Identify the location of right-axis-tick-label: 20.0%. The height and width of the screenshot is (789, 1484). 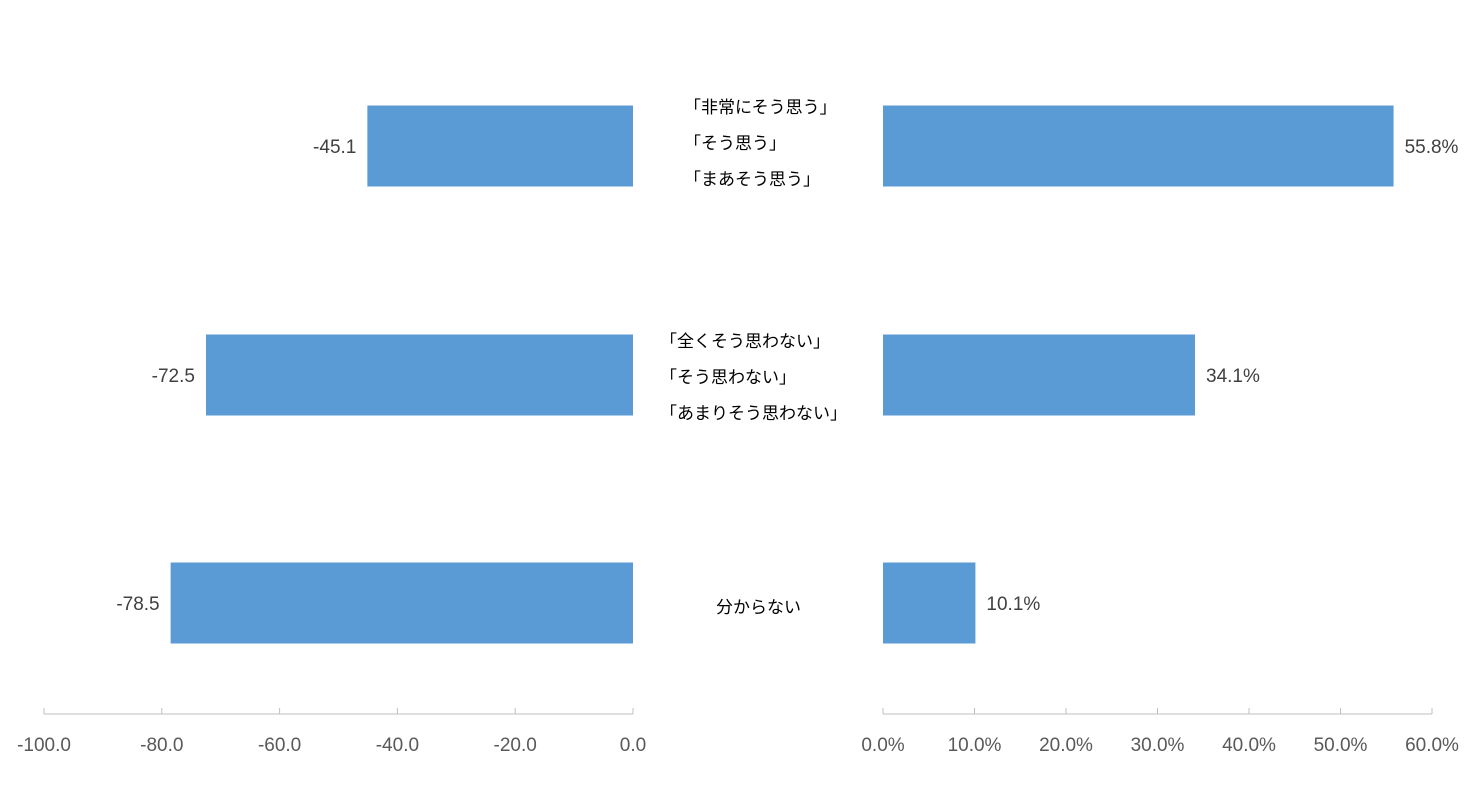
(1066, 745).